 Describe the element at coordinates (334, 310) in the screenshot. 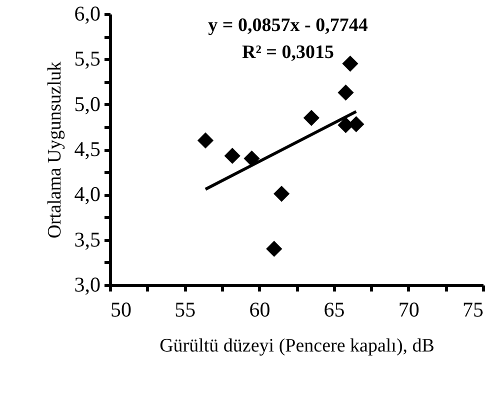

I see `x-tick-label: 65` at that location.